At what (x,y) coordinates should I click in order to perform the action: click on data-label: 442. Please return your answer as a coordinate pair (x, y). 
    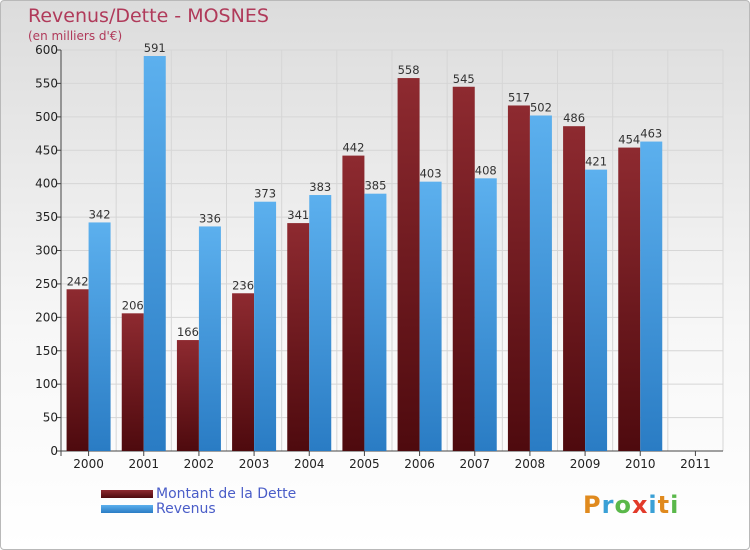
    Looking at the image, I should click on (353, 148).